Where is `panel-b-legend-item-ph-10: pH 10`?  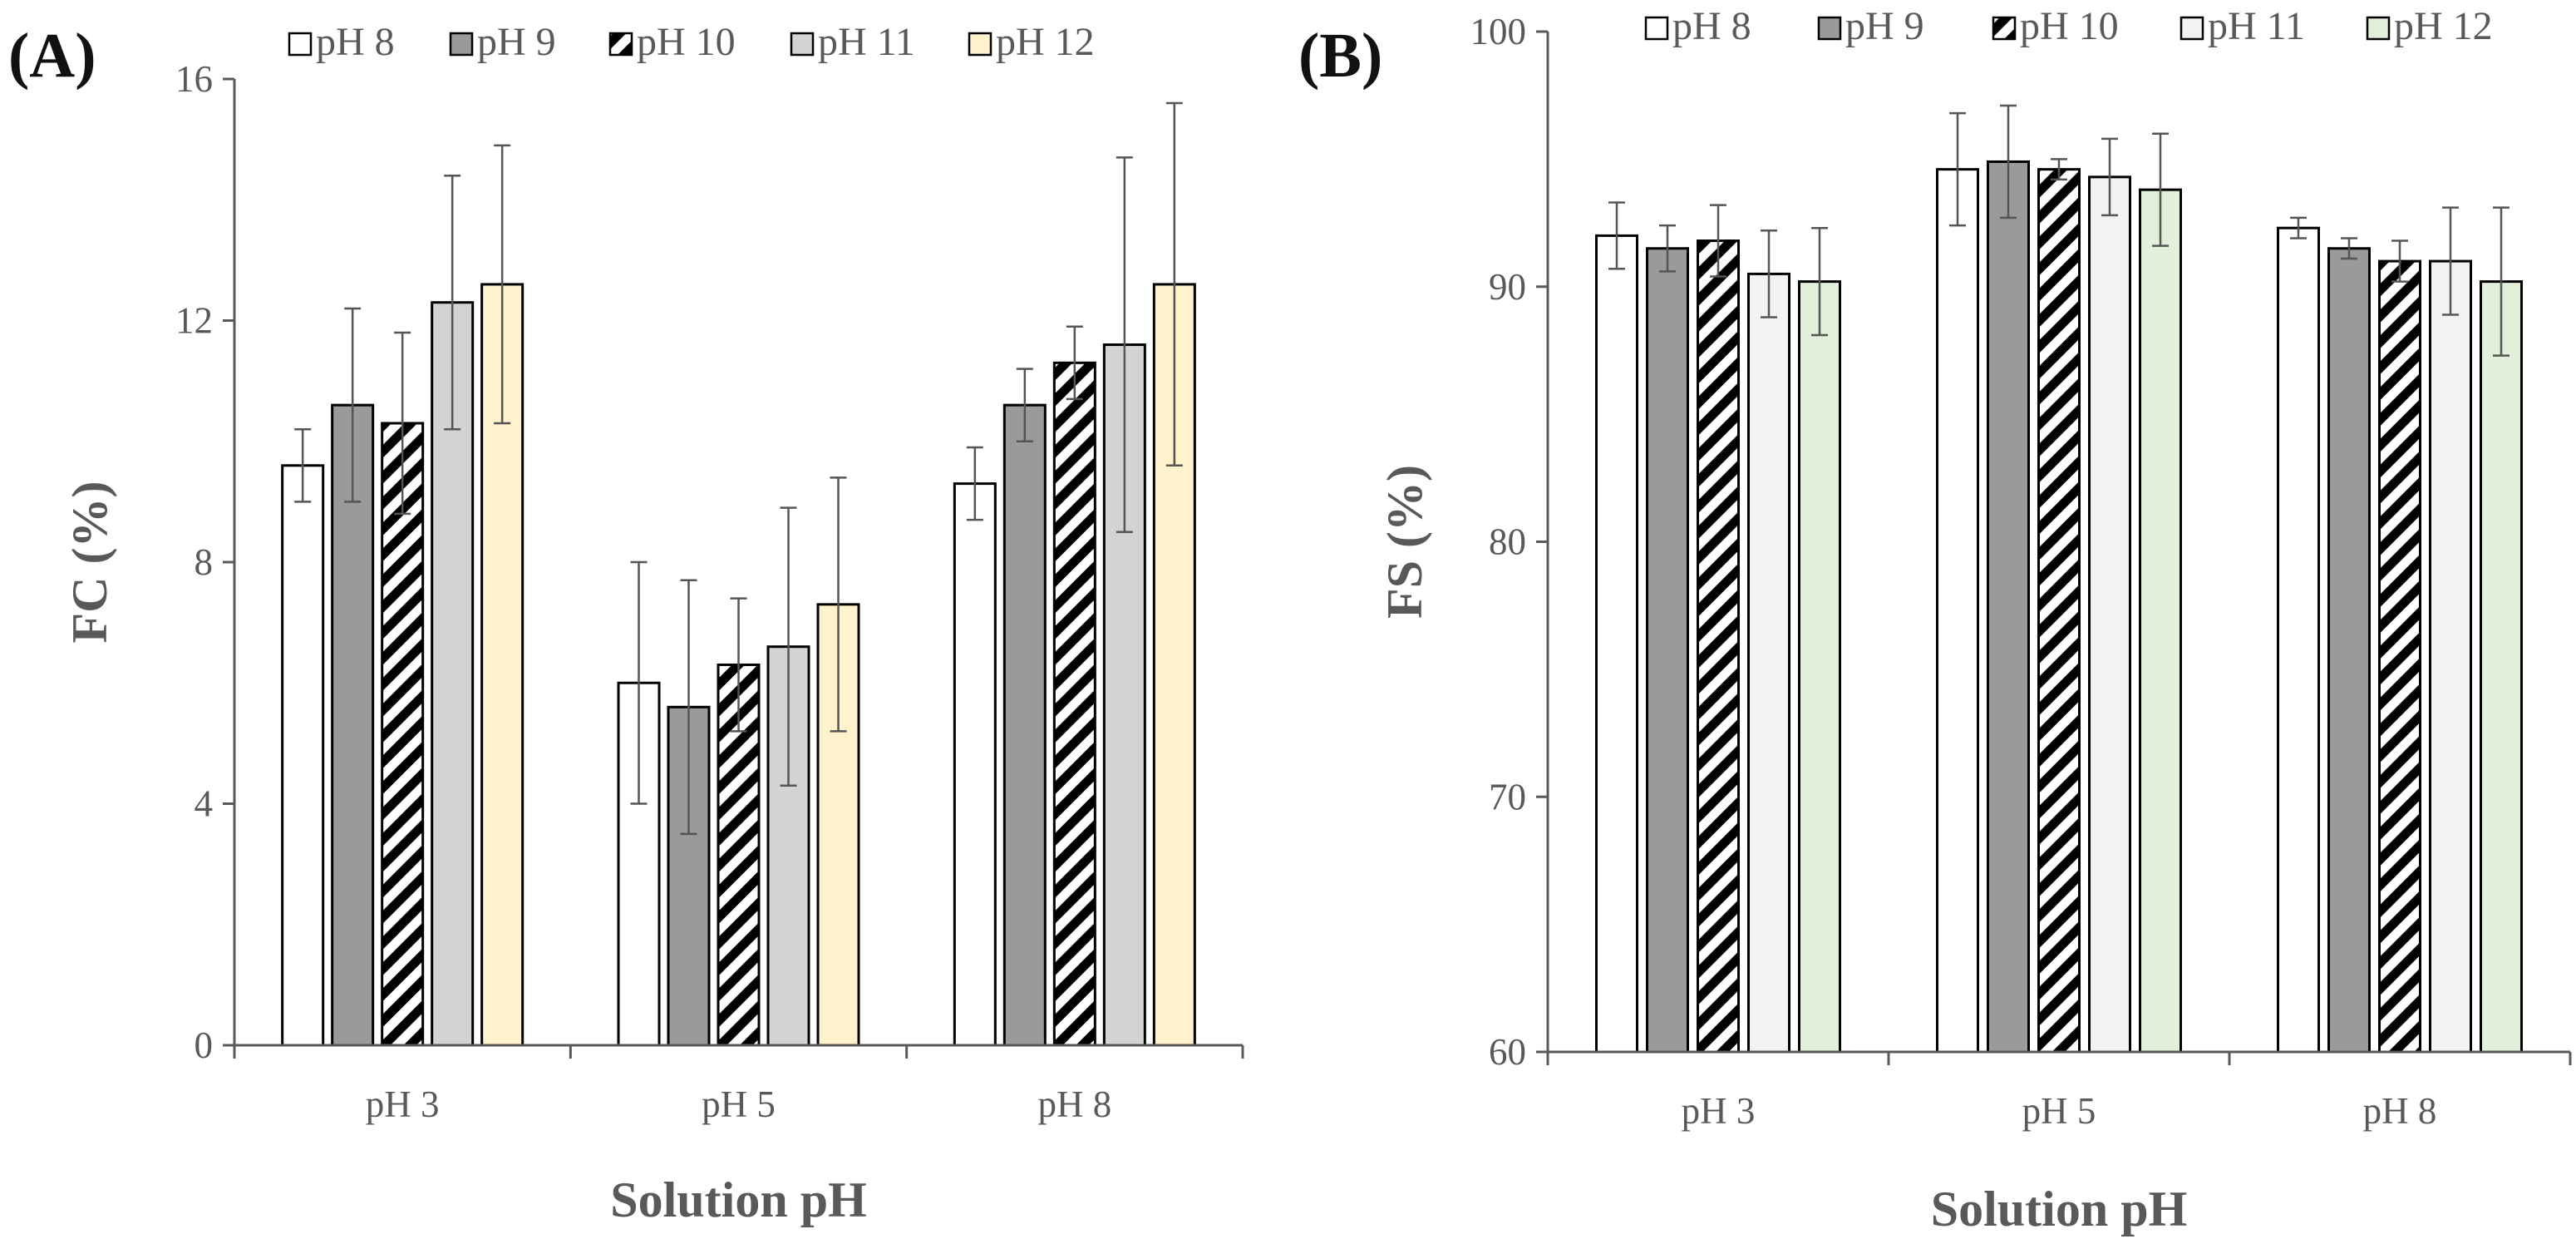 panel-b-legend-item-ph-10: pH 10 is located at coordinates (2055, 26).